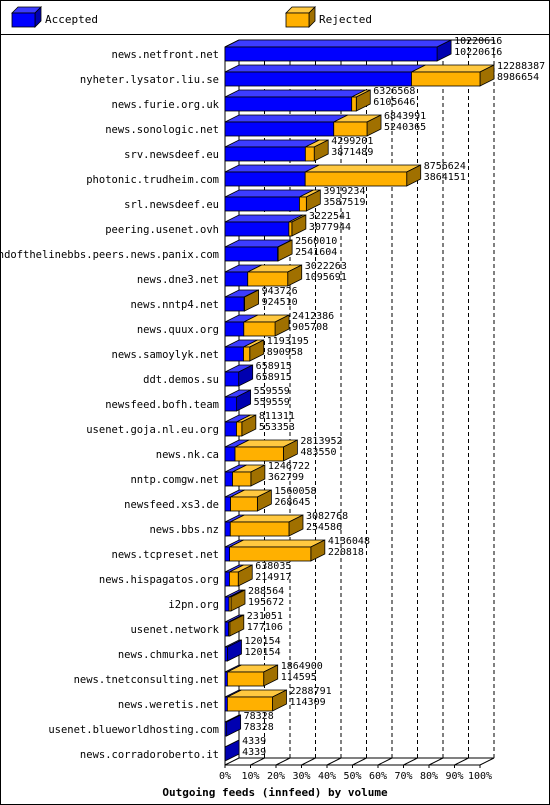 The height and width of the screenshot is (805, 550). I want to click on category-label-14: newsfeed.bofh.team, so click(162, 405).